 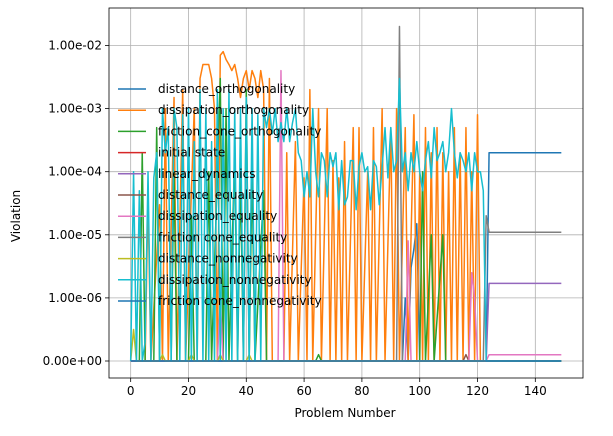 What do you see at coordinates (233, 110) in the screenshot?
I see `legend-label: dissipation_orthogonality` at bounding box center [233, 110].